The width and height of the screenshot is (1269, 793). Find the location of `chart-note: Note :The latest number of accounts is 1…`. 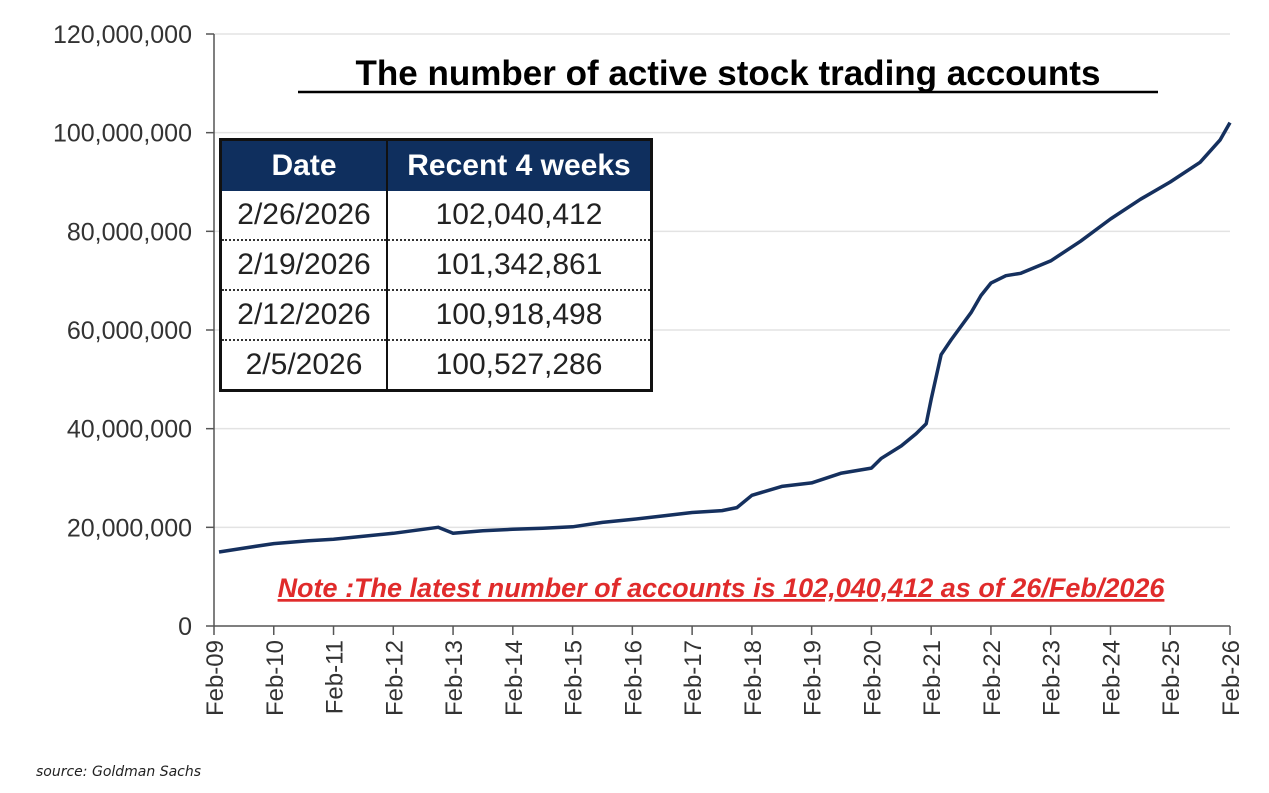

chart-note: Note :The latest number of accounts is 1… is located at coordinates (722, 588).